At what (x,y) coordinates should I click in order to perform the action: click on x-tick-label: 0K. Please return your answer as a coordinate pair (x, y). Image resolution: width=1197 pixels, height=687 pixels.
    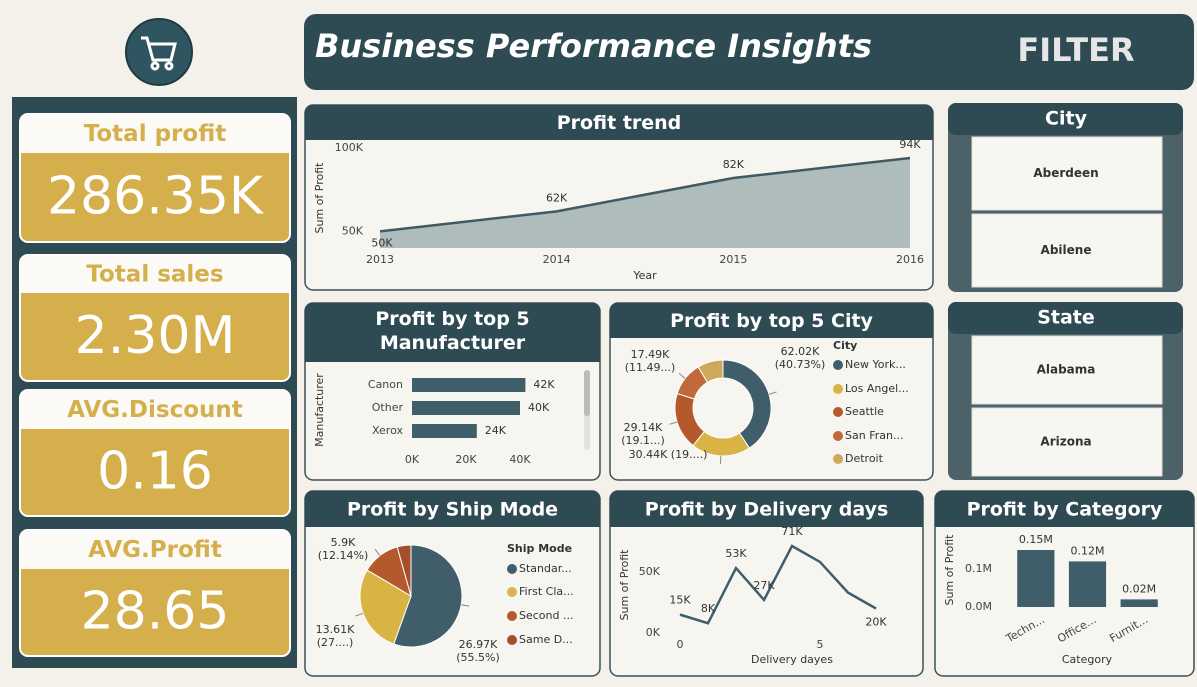
    Looking at the image, I should click on (412, 459).